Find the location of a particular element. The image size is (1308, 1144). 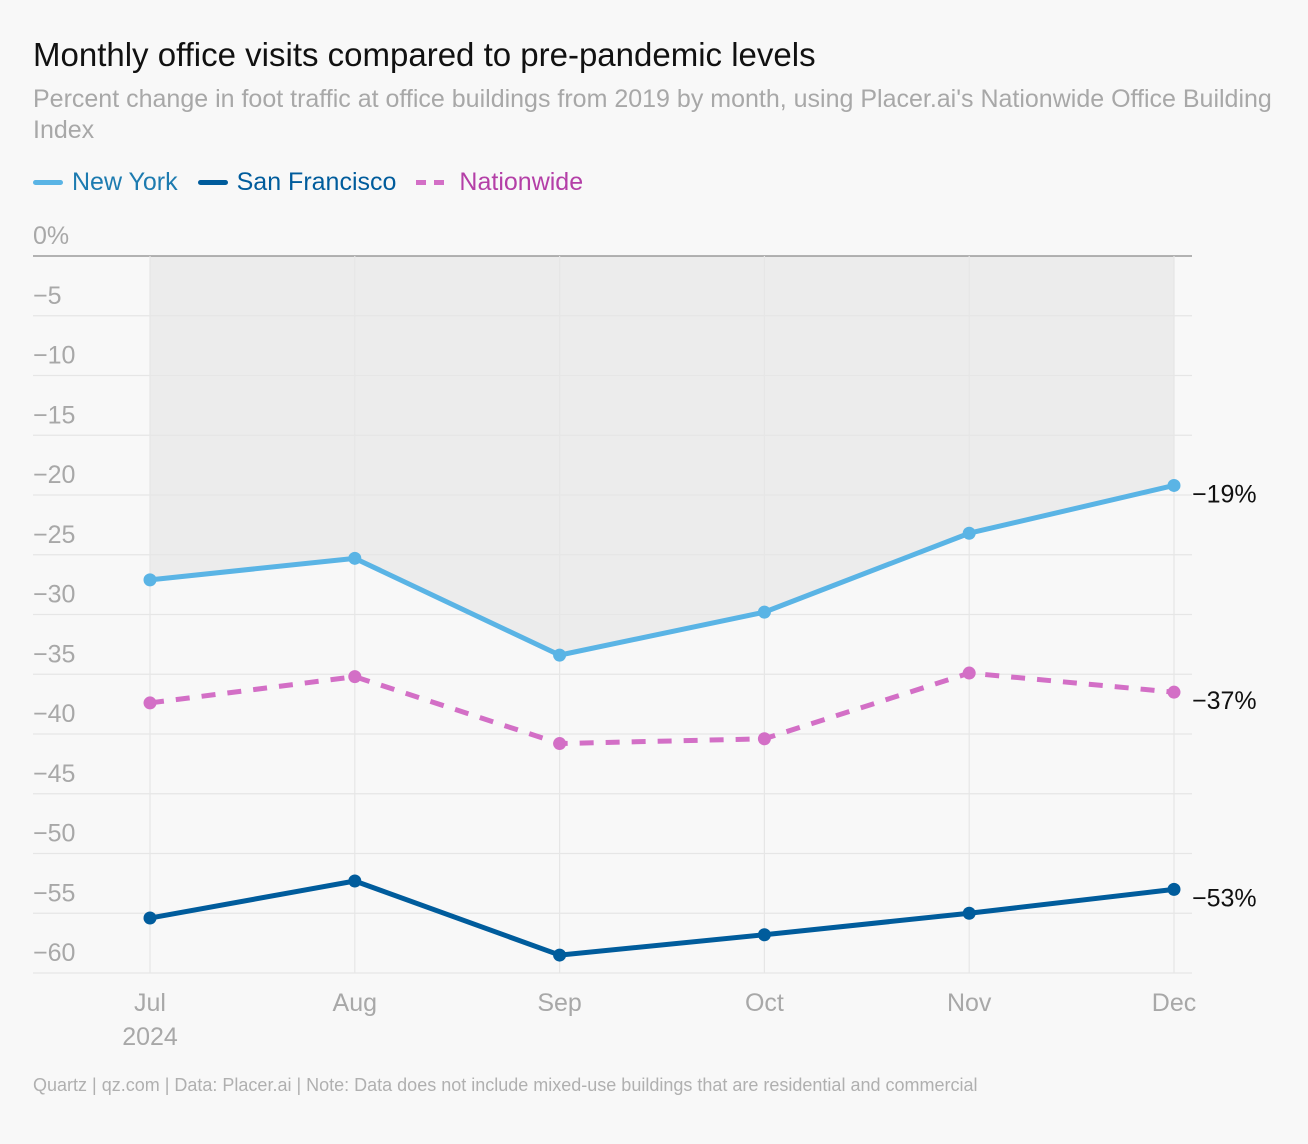

y-tick-label: −60 is located at coordinates (54, 953).